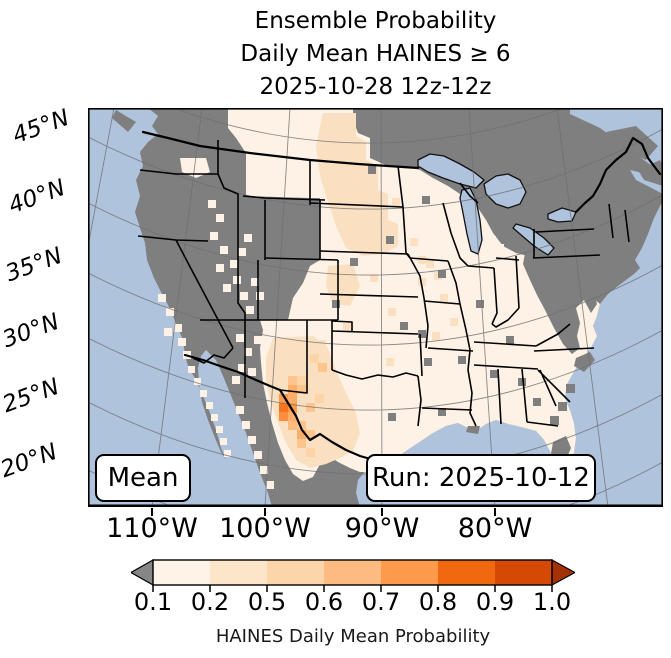 The width and height of the screenshot is (671, 658). I want to click on lake-superior, so click(451, 171).